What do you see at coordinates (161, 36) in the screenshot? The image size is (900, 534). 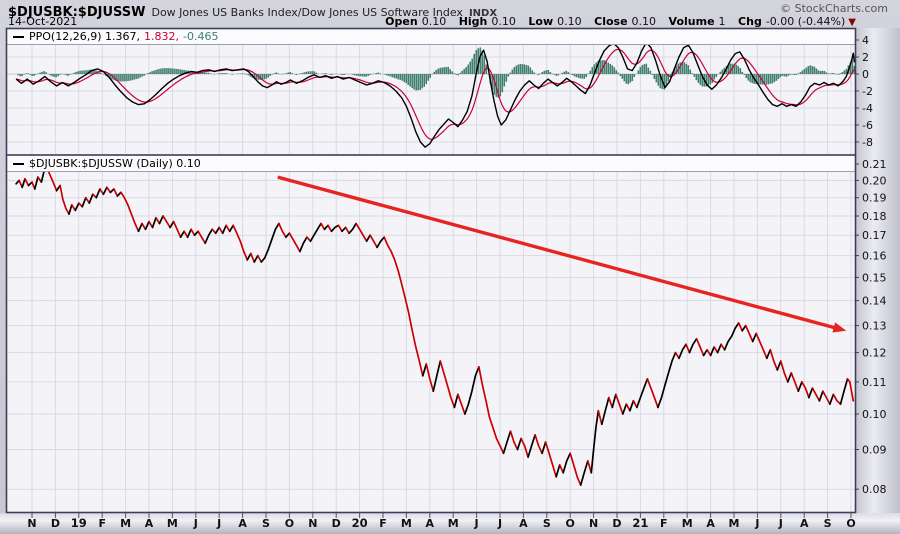 I see `ppo-signal-value: 1.832,` at bounding box center [161, 36].